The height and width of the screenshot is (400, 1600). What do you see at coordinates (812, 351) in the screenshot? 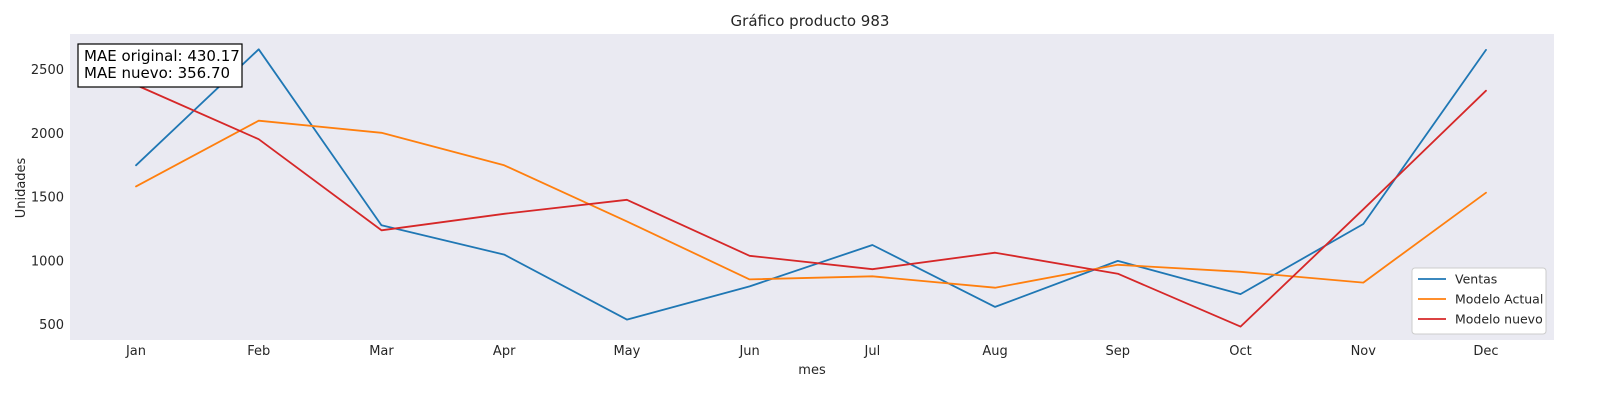
I see `x-tick-labels: Jan Feb Mar Apr May Jun Jul Aug Sep Oct Nov Dec` at bounding box center [812, 351].